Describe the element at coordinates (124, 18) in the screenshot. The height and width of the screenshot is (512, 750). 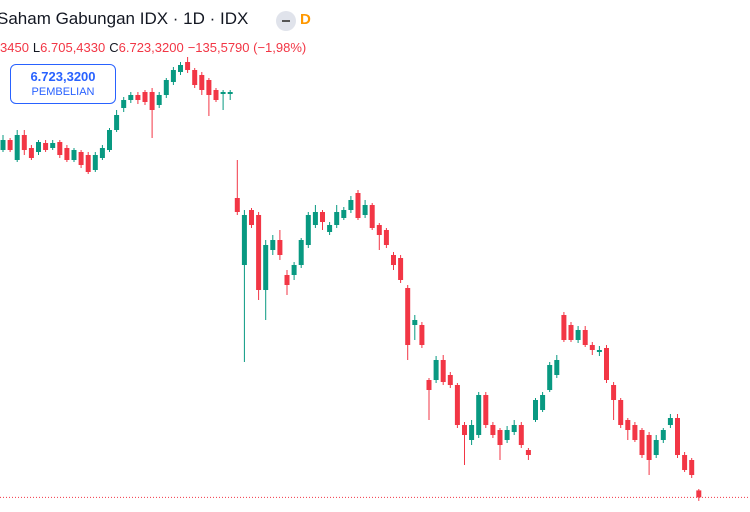
I see `symbol-title: Saham Gabungan IDX · 1D · IDX` at that location.